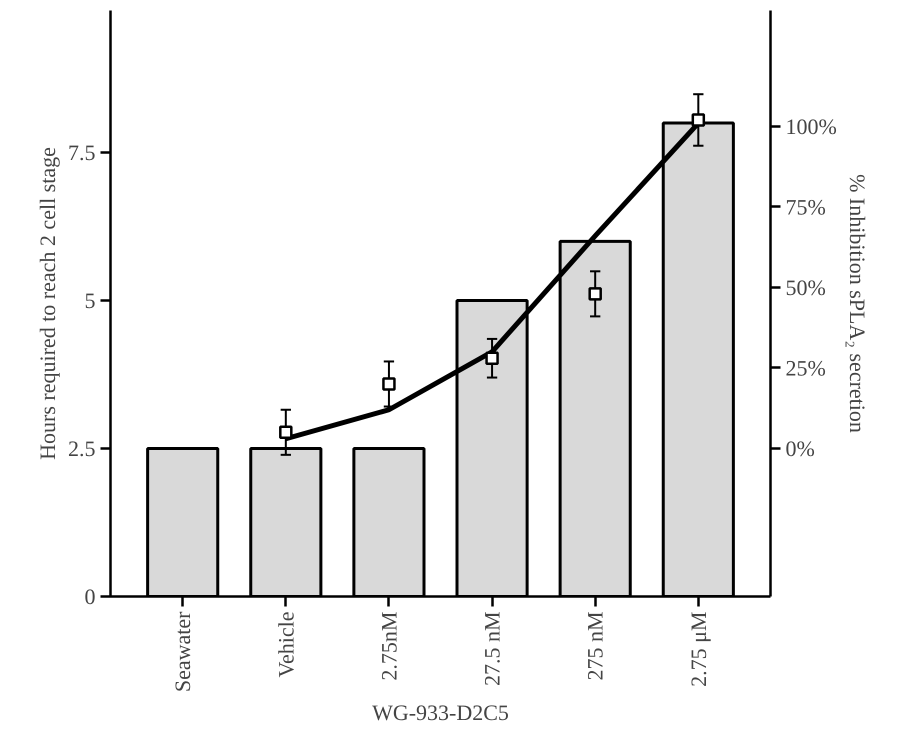 Image resolution: width=902 pixels, height=731 pixels. I want to click on x-tick-label: 275 nM, so click(595, 646).